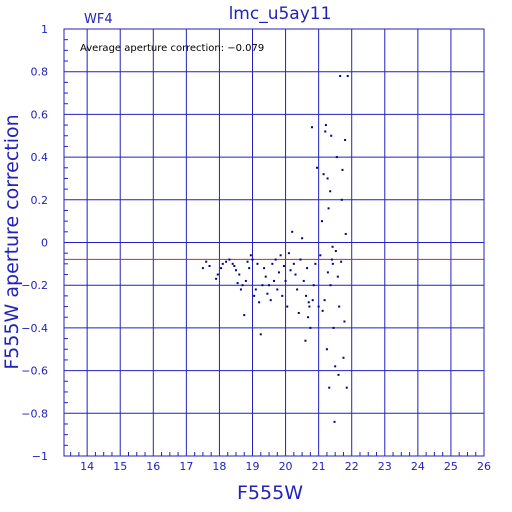 This screenshot has width=512, height=512. I want to click on x-tick-label: 21, so click(319, 466).